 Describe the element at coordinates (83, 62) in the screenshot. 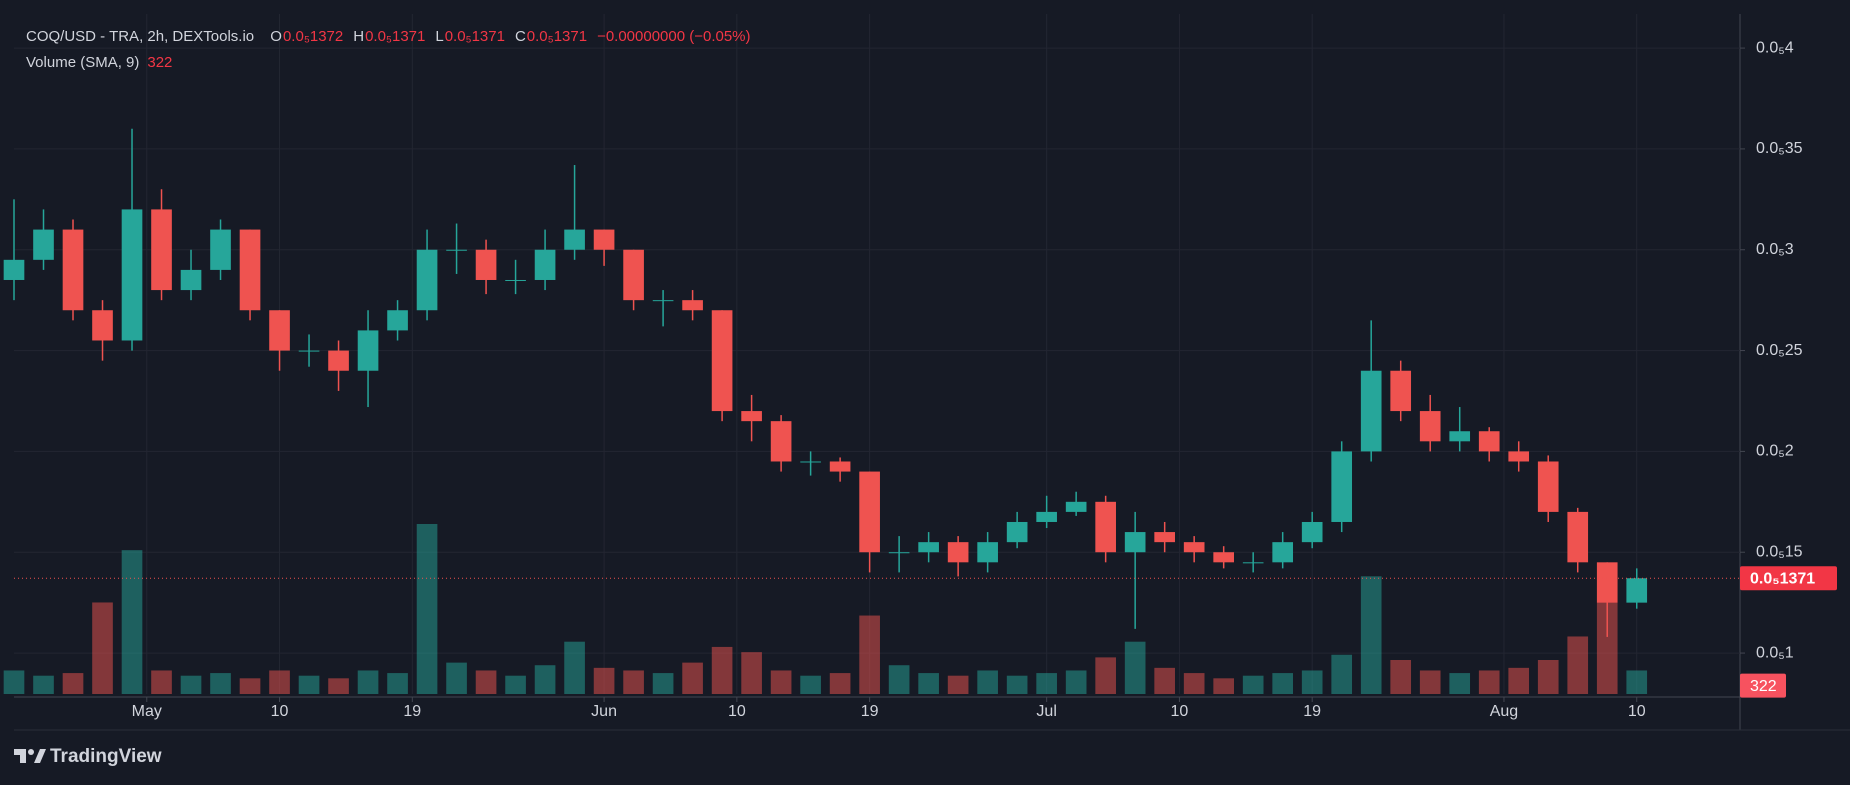

I see `volume-label: Volume (SMA, 9)` at that location.